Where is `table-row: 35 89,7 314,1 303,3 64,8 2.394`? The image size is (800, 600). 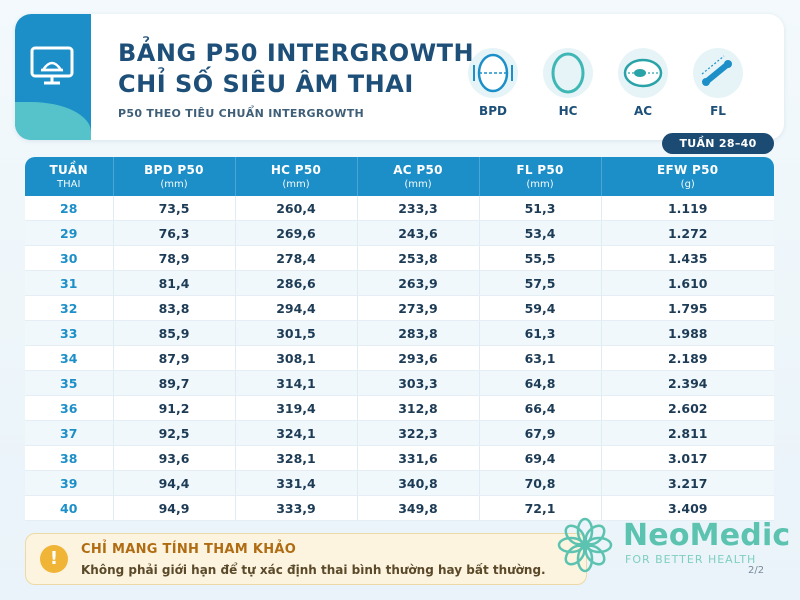
table-row: 35 89,7 314,1 303,3 64,8 2.394 is located at coordinates (399, 383).